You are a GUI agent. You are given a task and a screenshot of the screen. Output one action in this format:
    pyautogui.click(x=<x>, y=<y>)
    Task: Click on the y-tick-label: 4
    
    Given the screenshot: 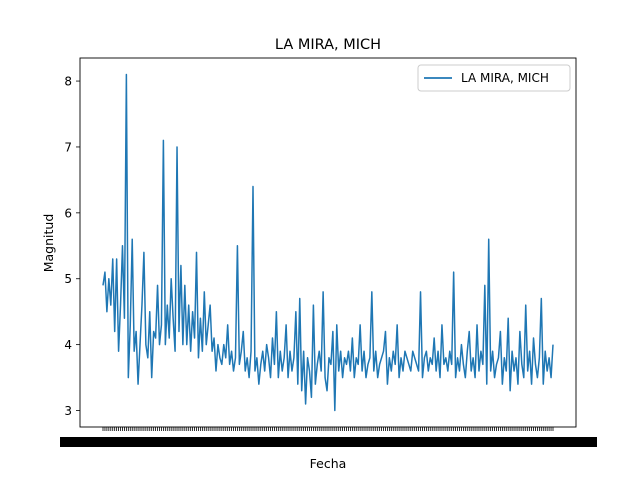 What is the action you would take?
    pyautogui.click(x=68, y=345)
    